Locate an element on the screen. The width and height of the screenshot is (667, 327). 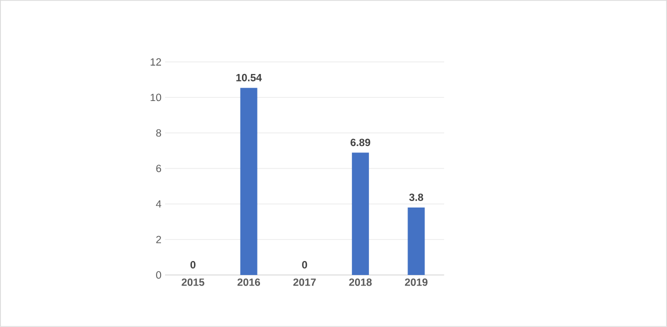
y-tick-label: 10 is located at coordinates (156, 98).